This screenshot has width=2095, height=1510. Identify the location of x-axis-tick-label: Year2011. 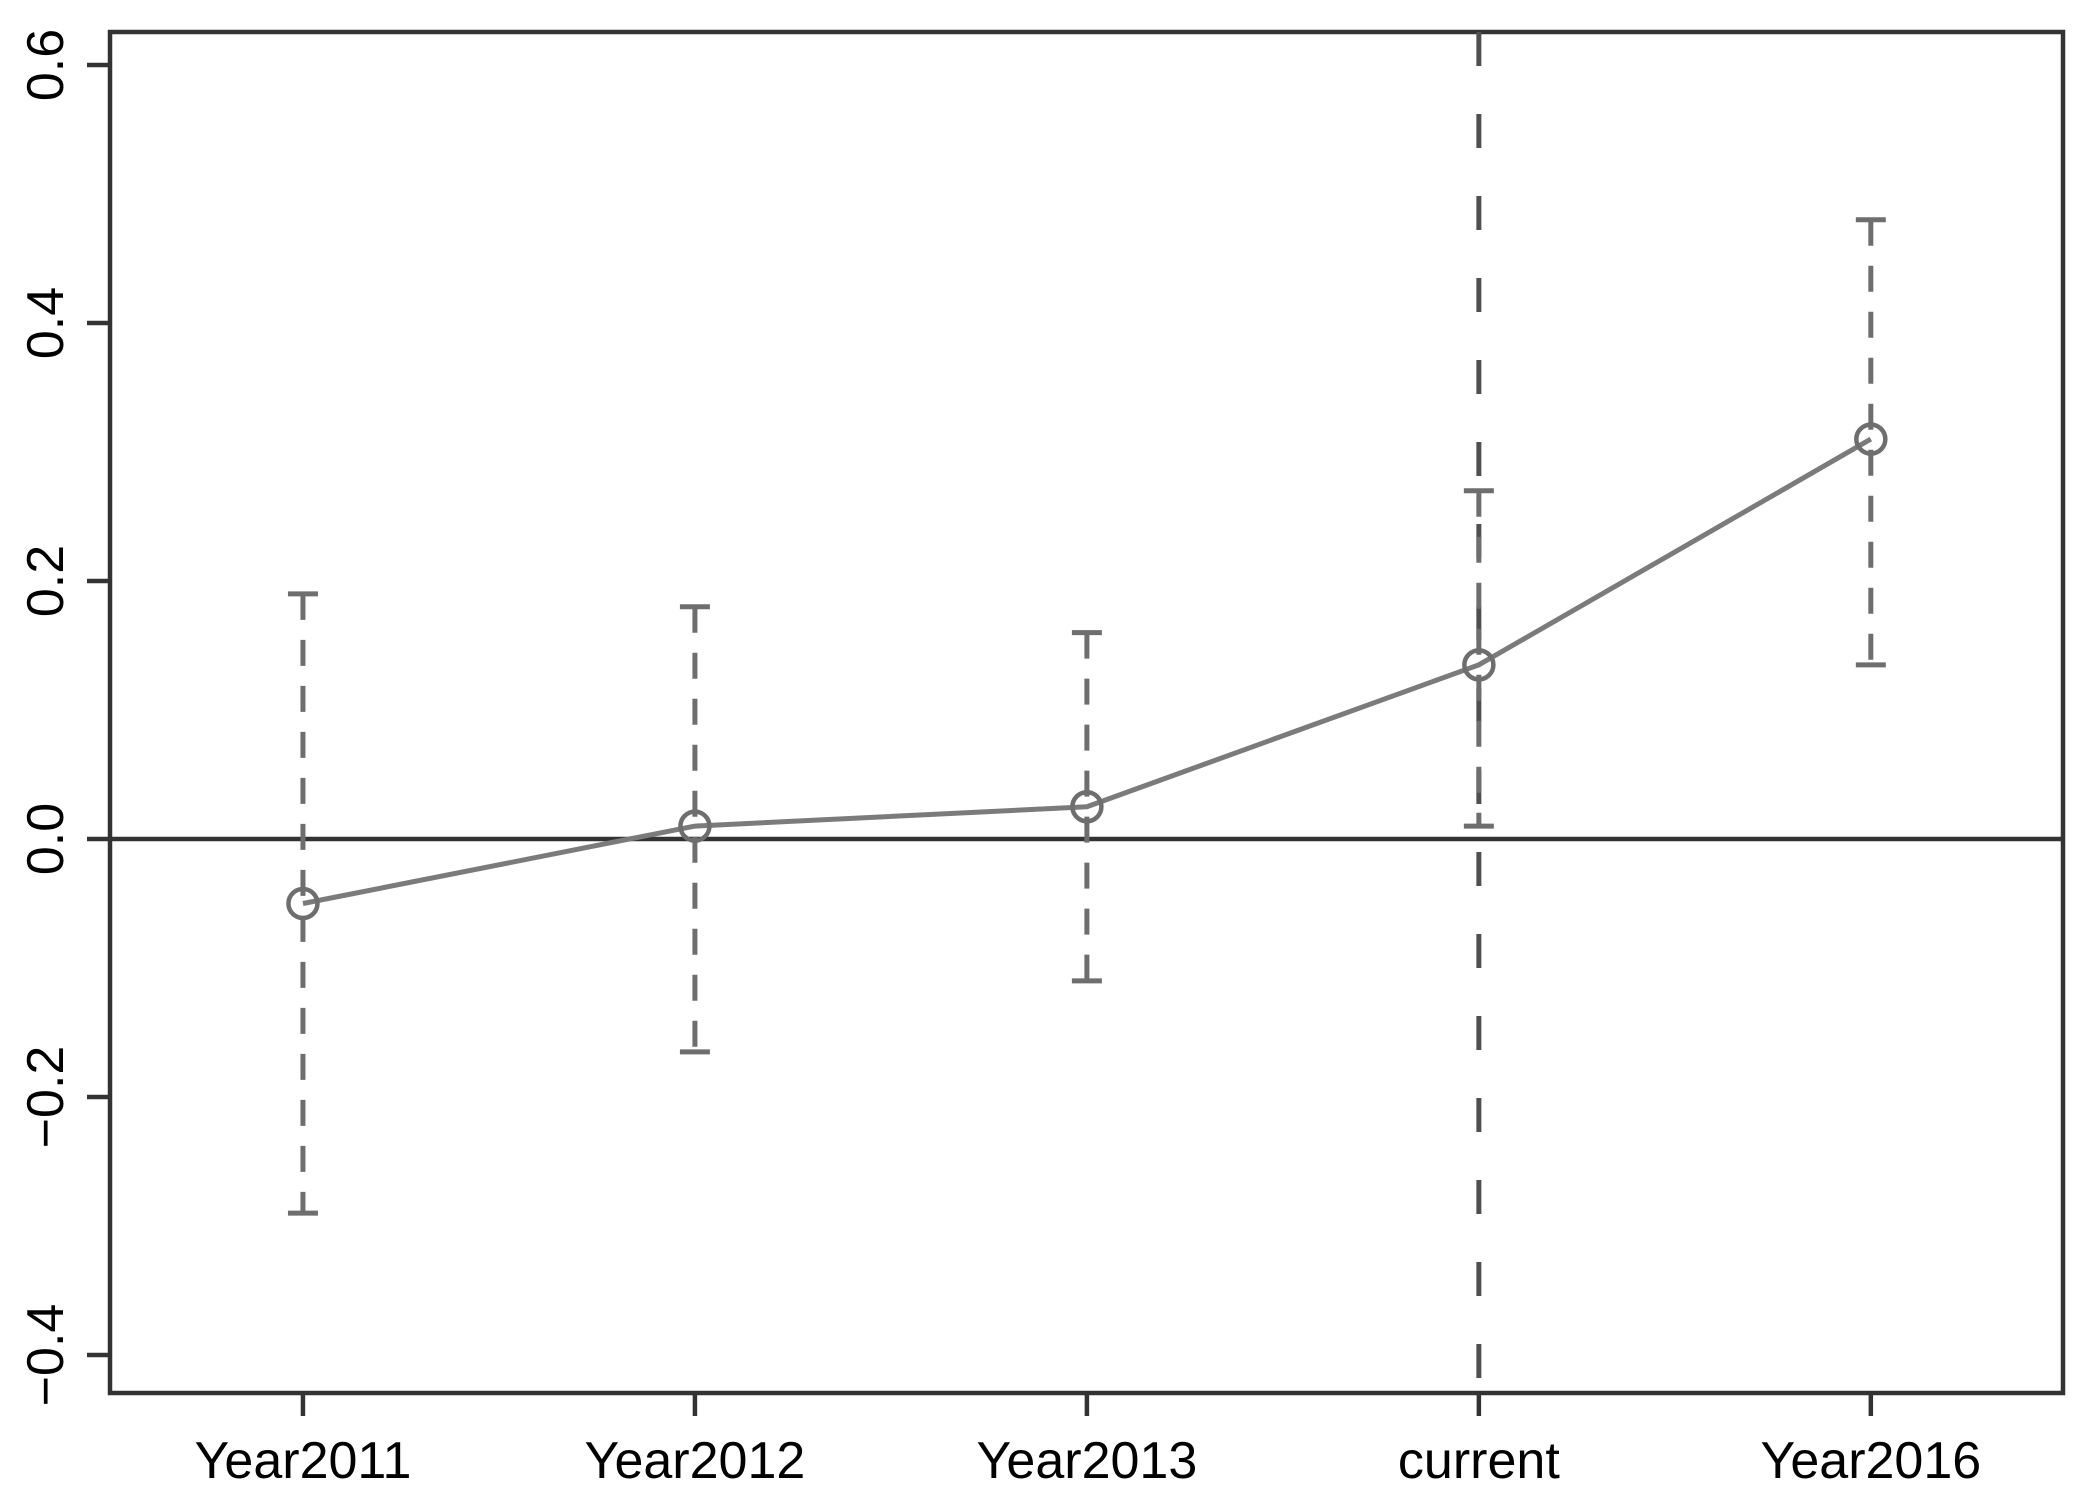
(303, 1461).